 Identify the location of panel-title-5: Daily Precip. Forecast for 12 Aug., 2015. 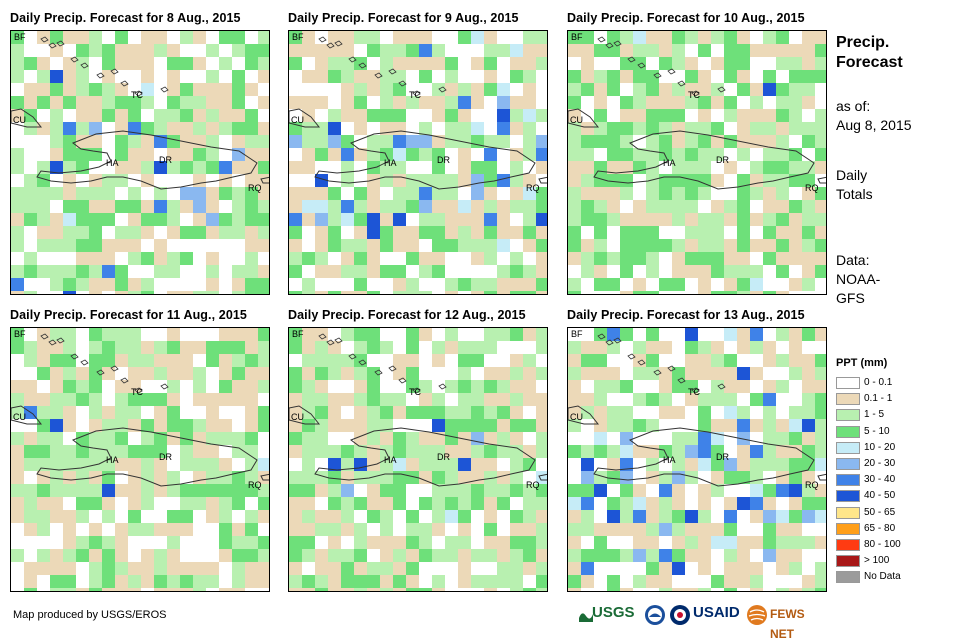
(407, 315).